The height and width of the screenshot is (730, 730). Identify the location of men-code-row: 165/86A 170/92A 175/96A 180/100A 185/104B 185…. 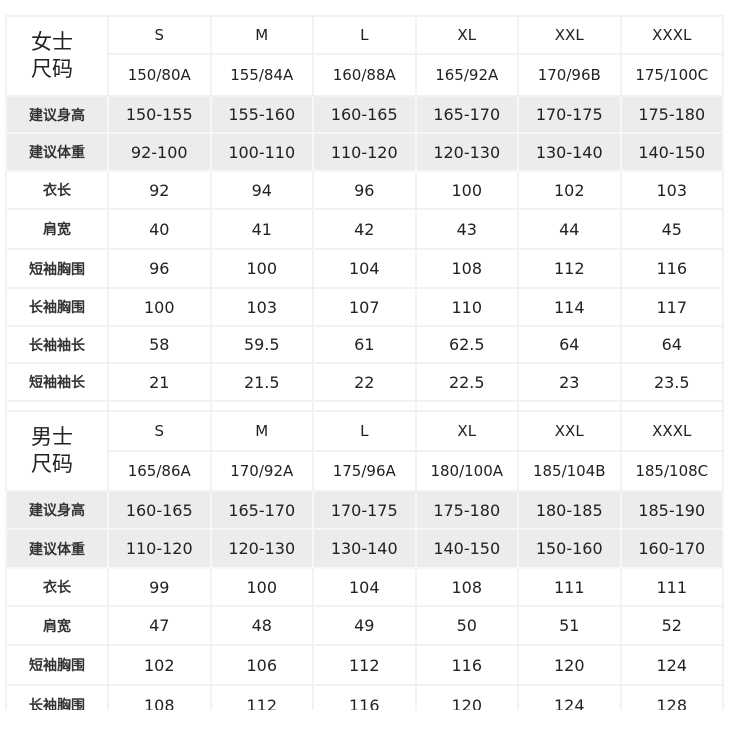
(365, 471).